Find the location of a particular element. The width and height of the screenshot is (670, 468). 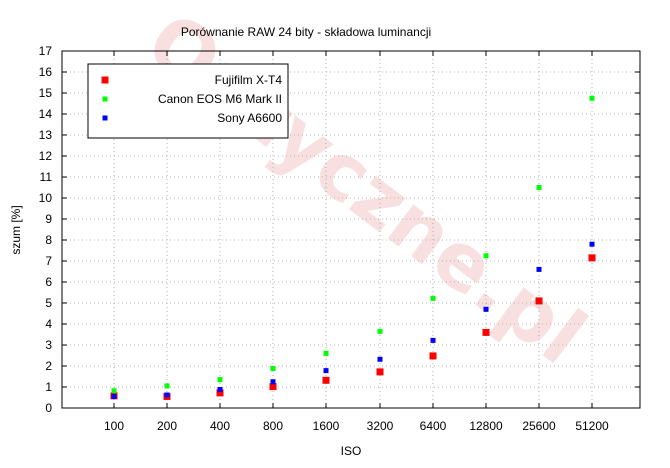

x-tick-label: 51200 is located at coordinates (592, 426).